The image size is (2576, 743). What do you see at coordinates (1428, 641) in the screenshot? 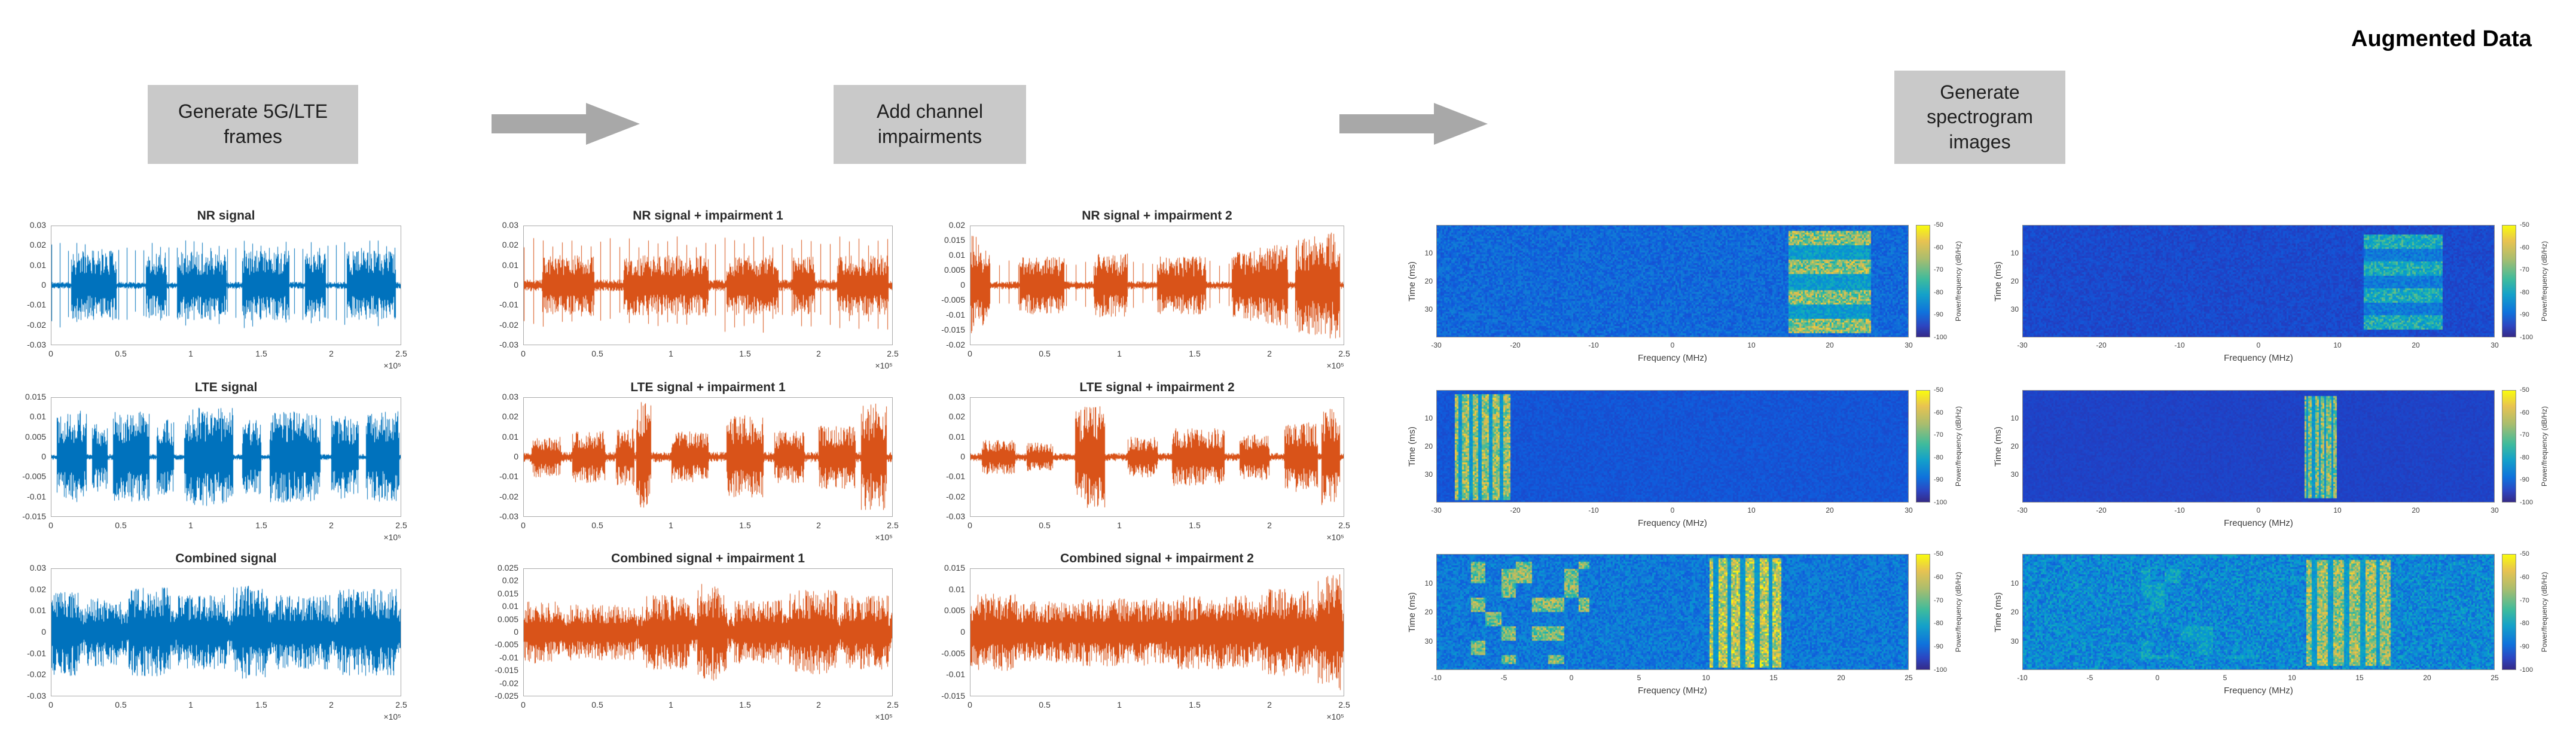
I see `time-axis-tick: 30` at bounding box center [1428, 641].